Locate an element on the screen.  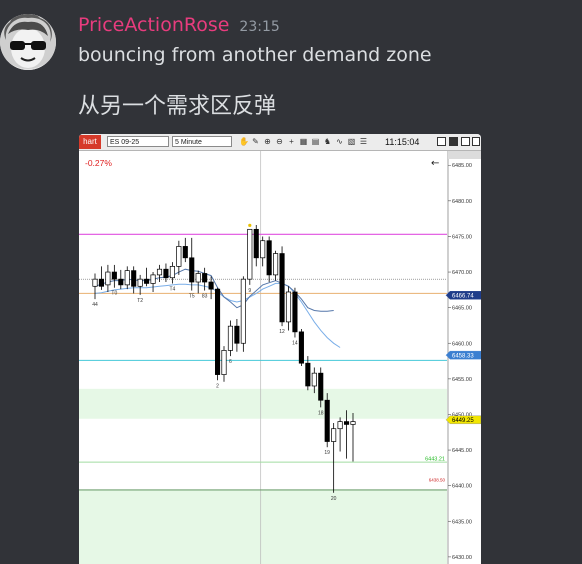
avatar is located at coordinates (28, 42).